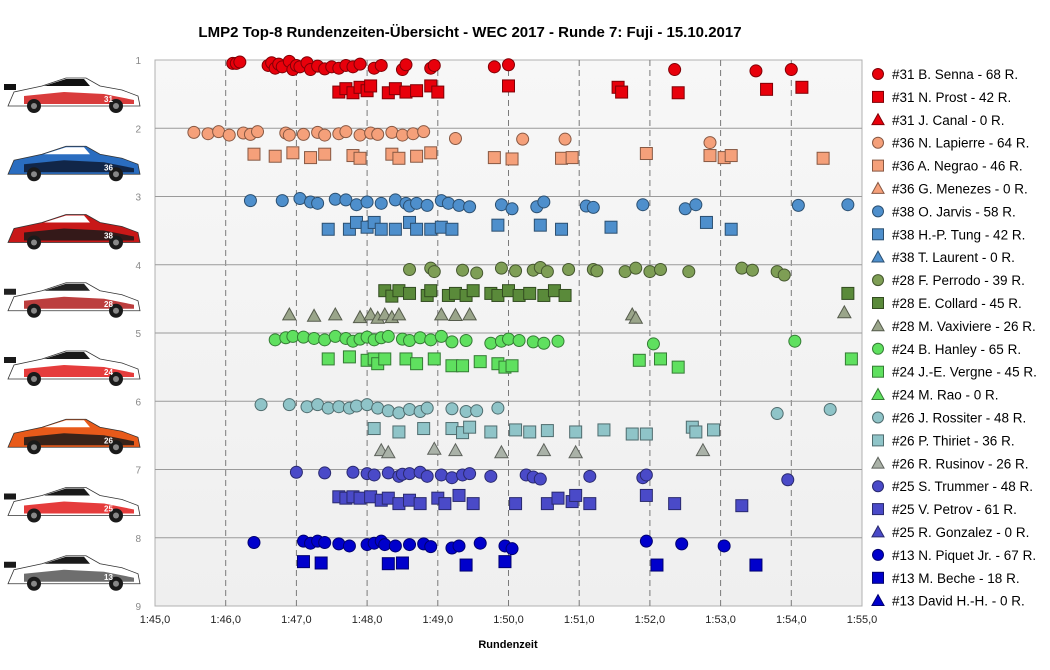 This screenshot has height=670, width=1050. I want to click on legend-entry: #26 R. Rusinov - 26 R., so click(960, 463).